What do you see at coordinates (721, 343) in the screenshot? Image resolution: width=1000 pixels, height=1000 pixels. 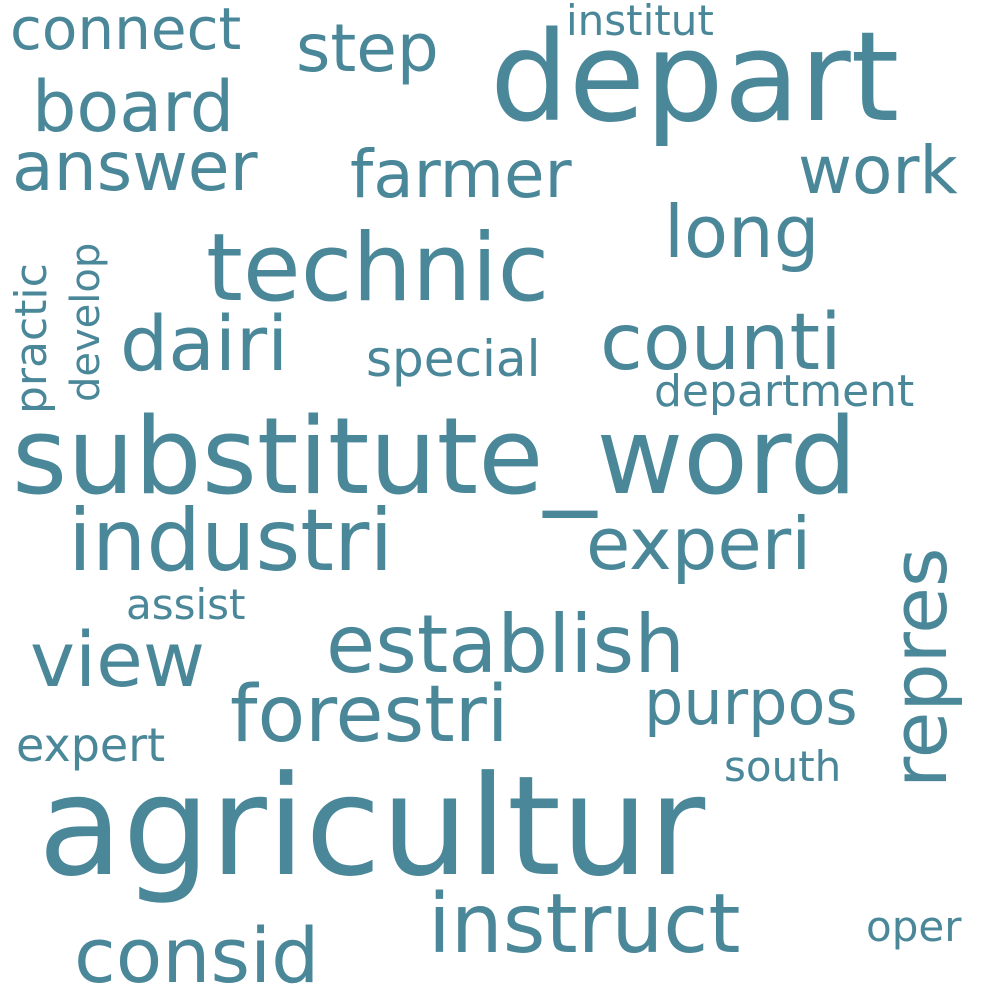 I see `word-counti: counti` at bounding box center [721, 343].